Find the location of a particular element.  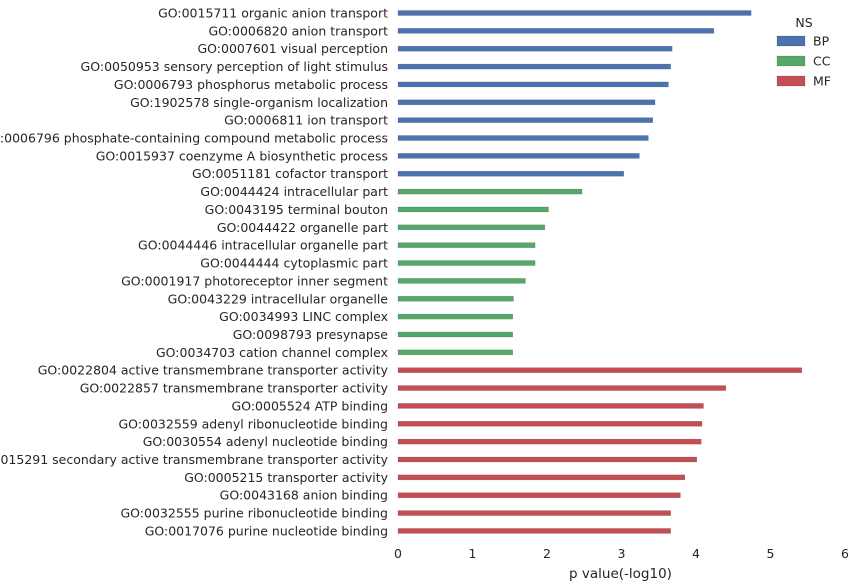

category-label: GO:0034703 cation channel complex is located at coordinates (272, 352).